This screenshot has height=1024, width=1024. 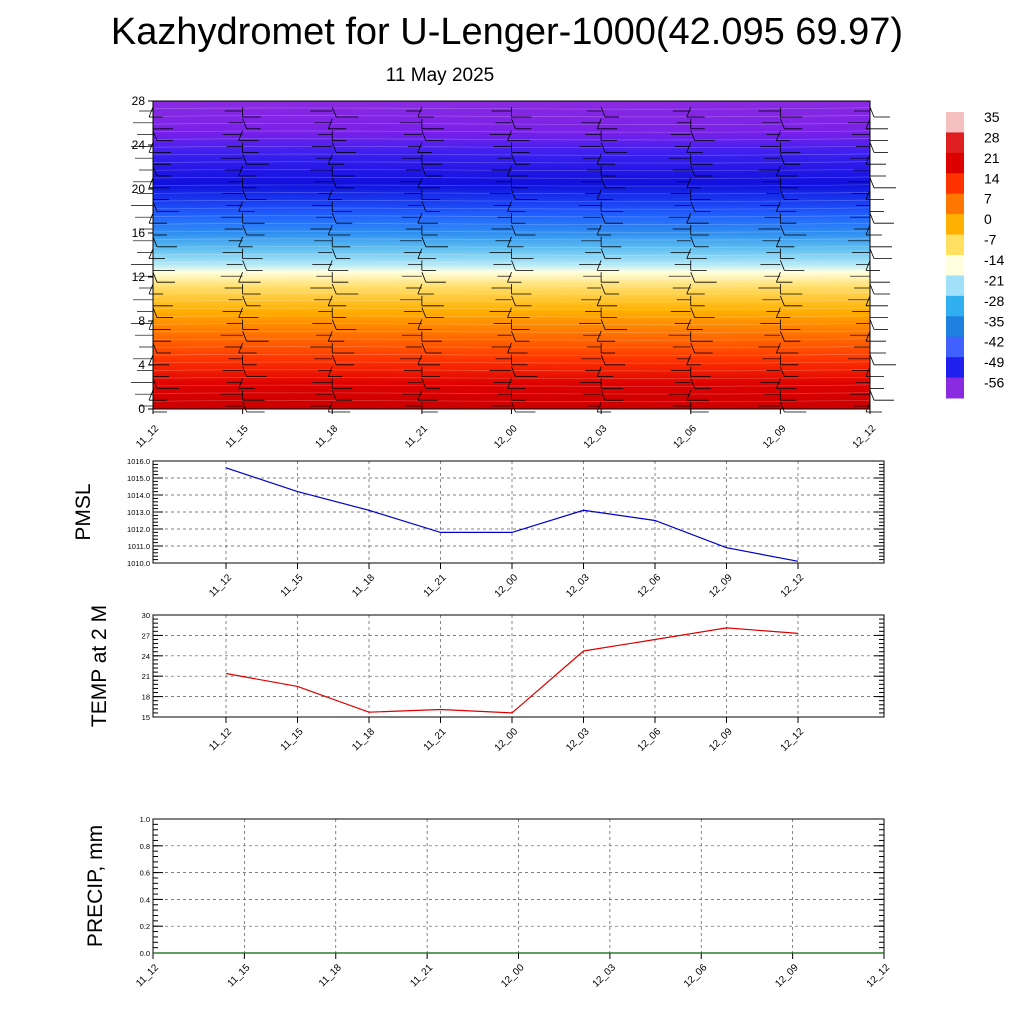 I want to click on colorbar-label: -21, so click(x=994, y=280).